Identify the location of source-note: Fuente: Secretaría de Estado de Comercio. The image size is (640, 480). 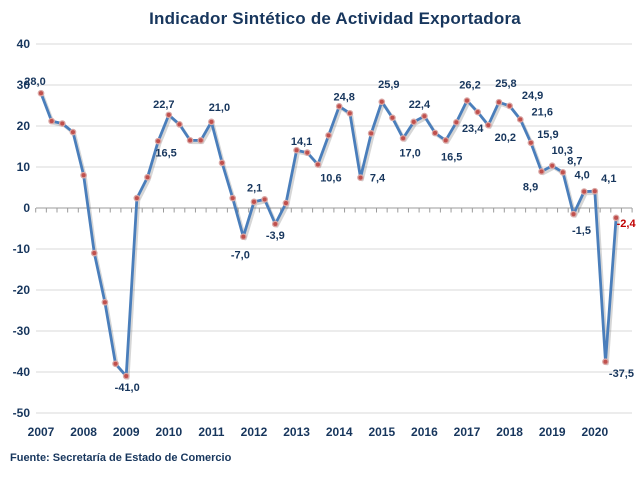
(121, 458).